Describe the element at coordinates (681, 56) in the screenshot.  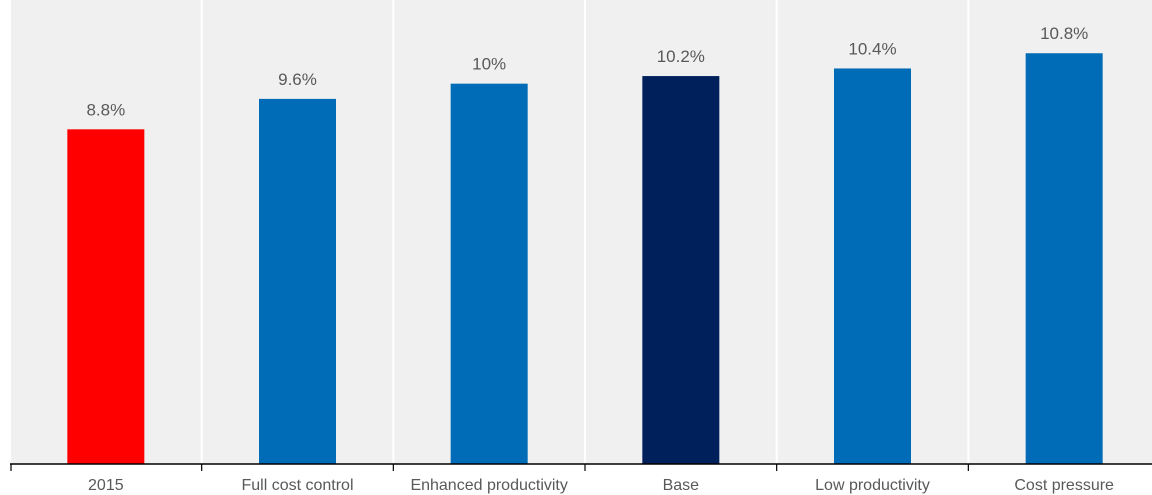
I see `value-label: 10.2%` at that location.